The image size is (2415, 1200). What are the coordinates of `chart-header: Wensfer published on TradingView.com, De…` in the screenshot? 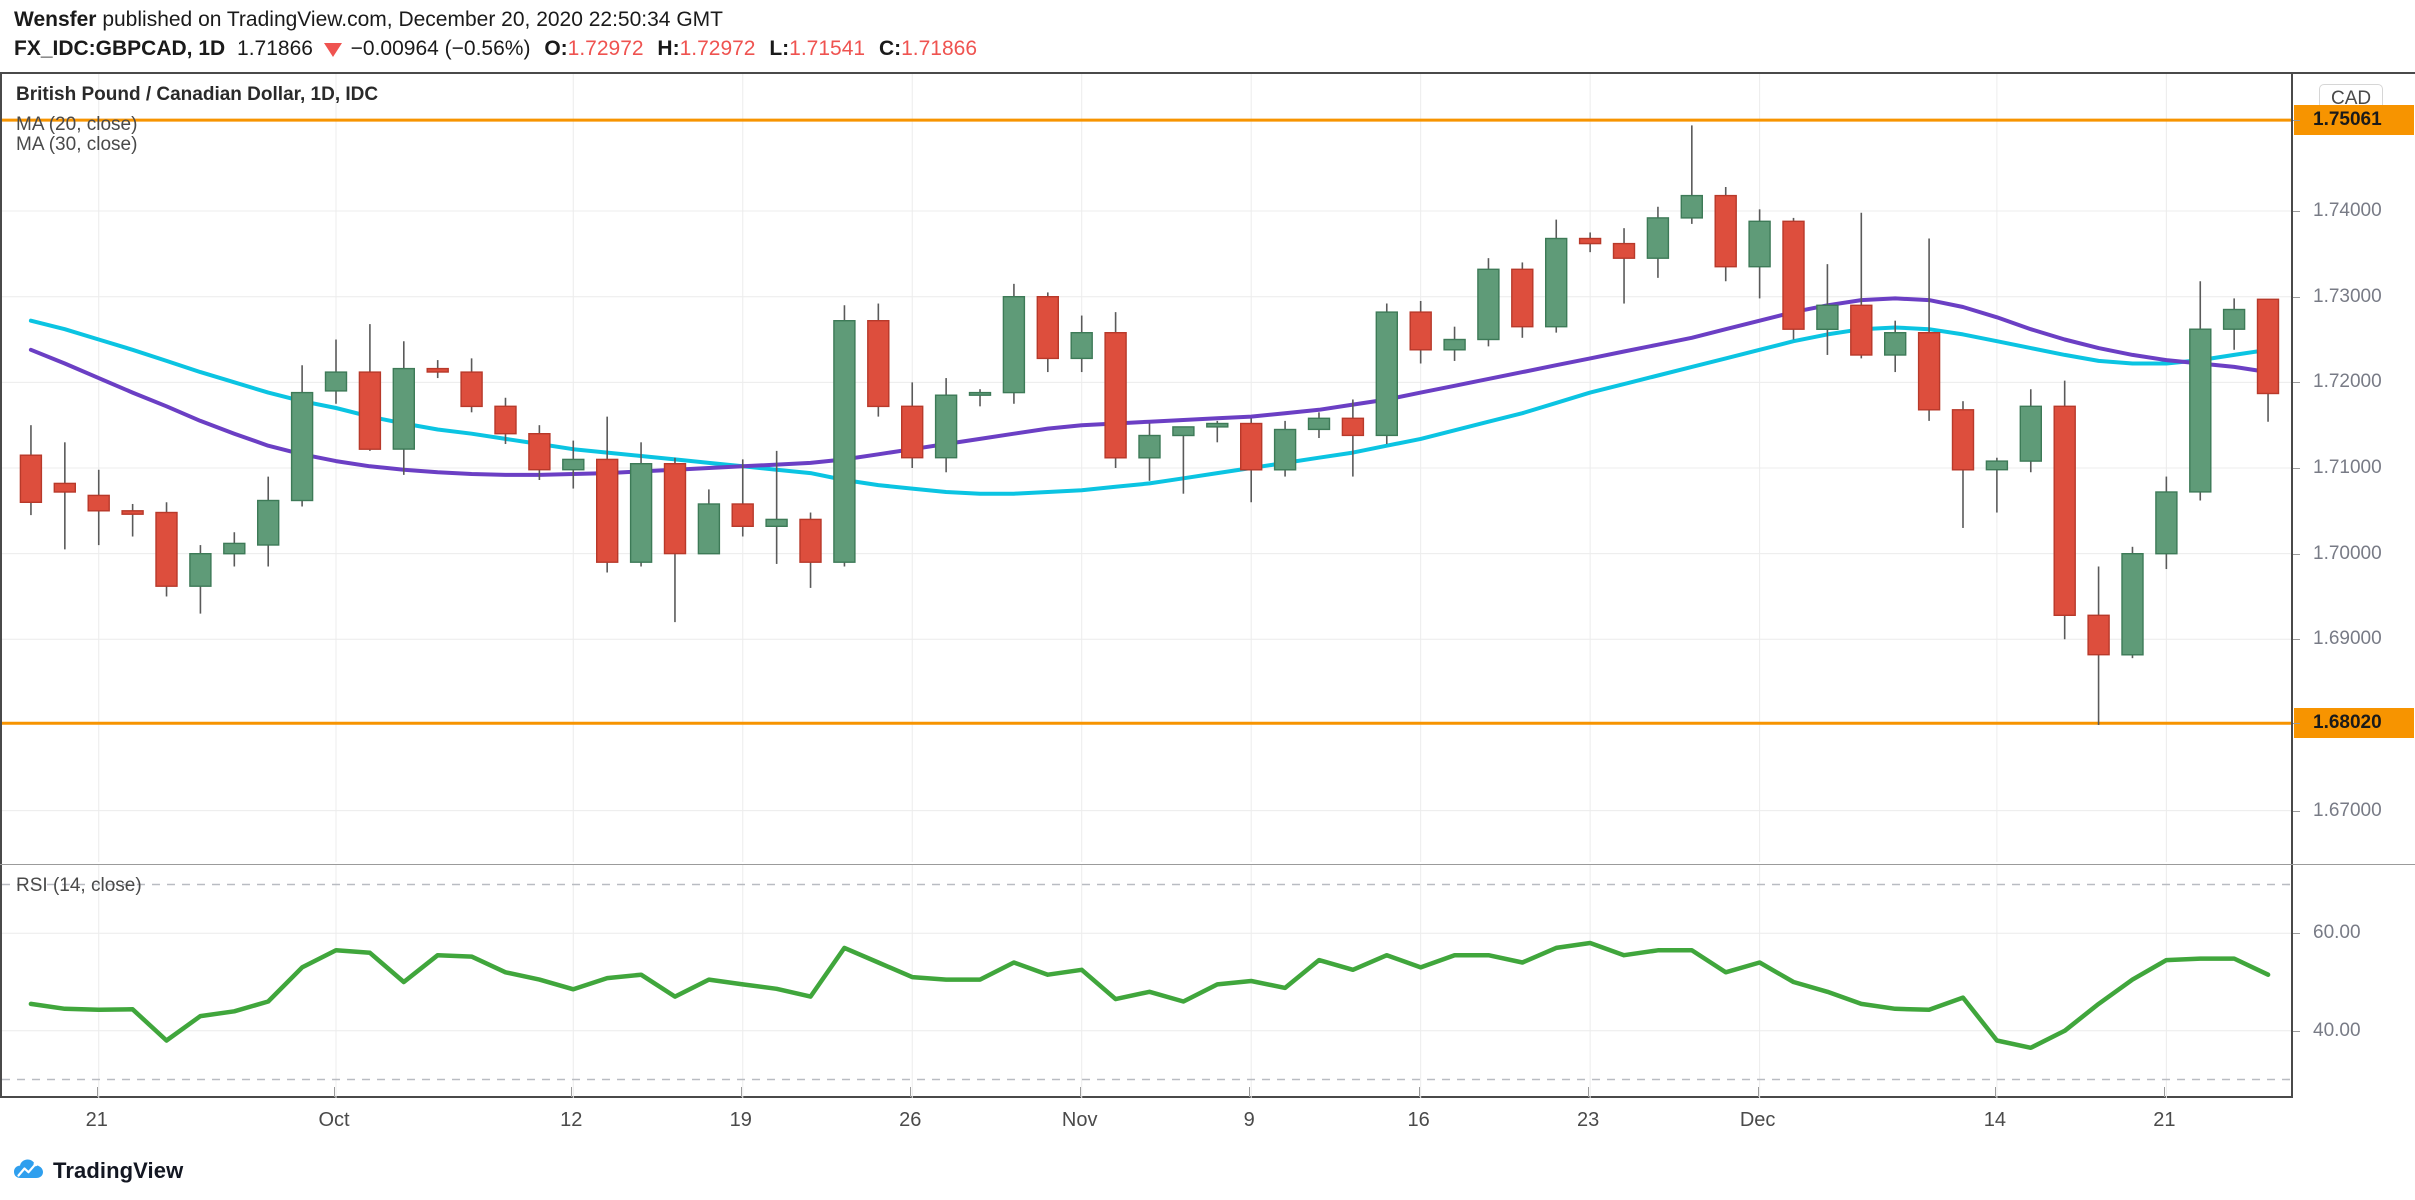 It's located at (1204, 35).